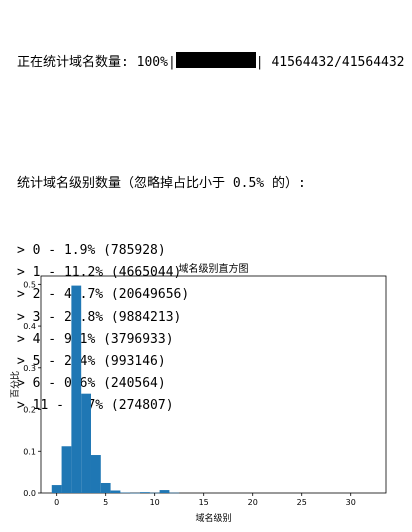  I want to click on y-axis-ticks: 0.0 0.1 0.2 0.3 0.4 0.5, so click(32, 389).